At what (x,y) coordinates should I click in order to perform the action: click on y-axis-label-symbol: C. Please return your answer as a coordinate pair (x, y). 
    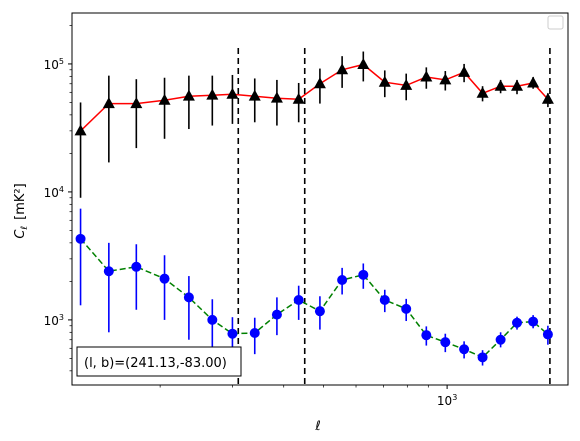
    Looking at the image, I should click on (20, 234).